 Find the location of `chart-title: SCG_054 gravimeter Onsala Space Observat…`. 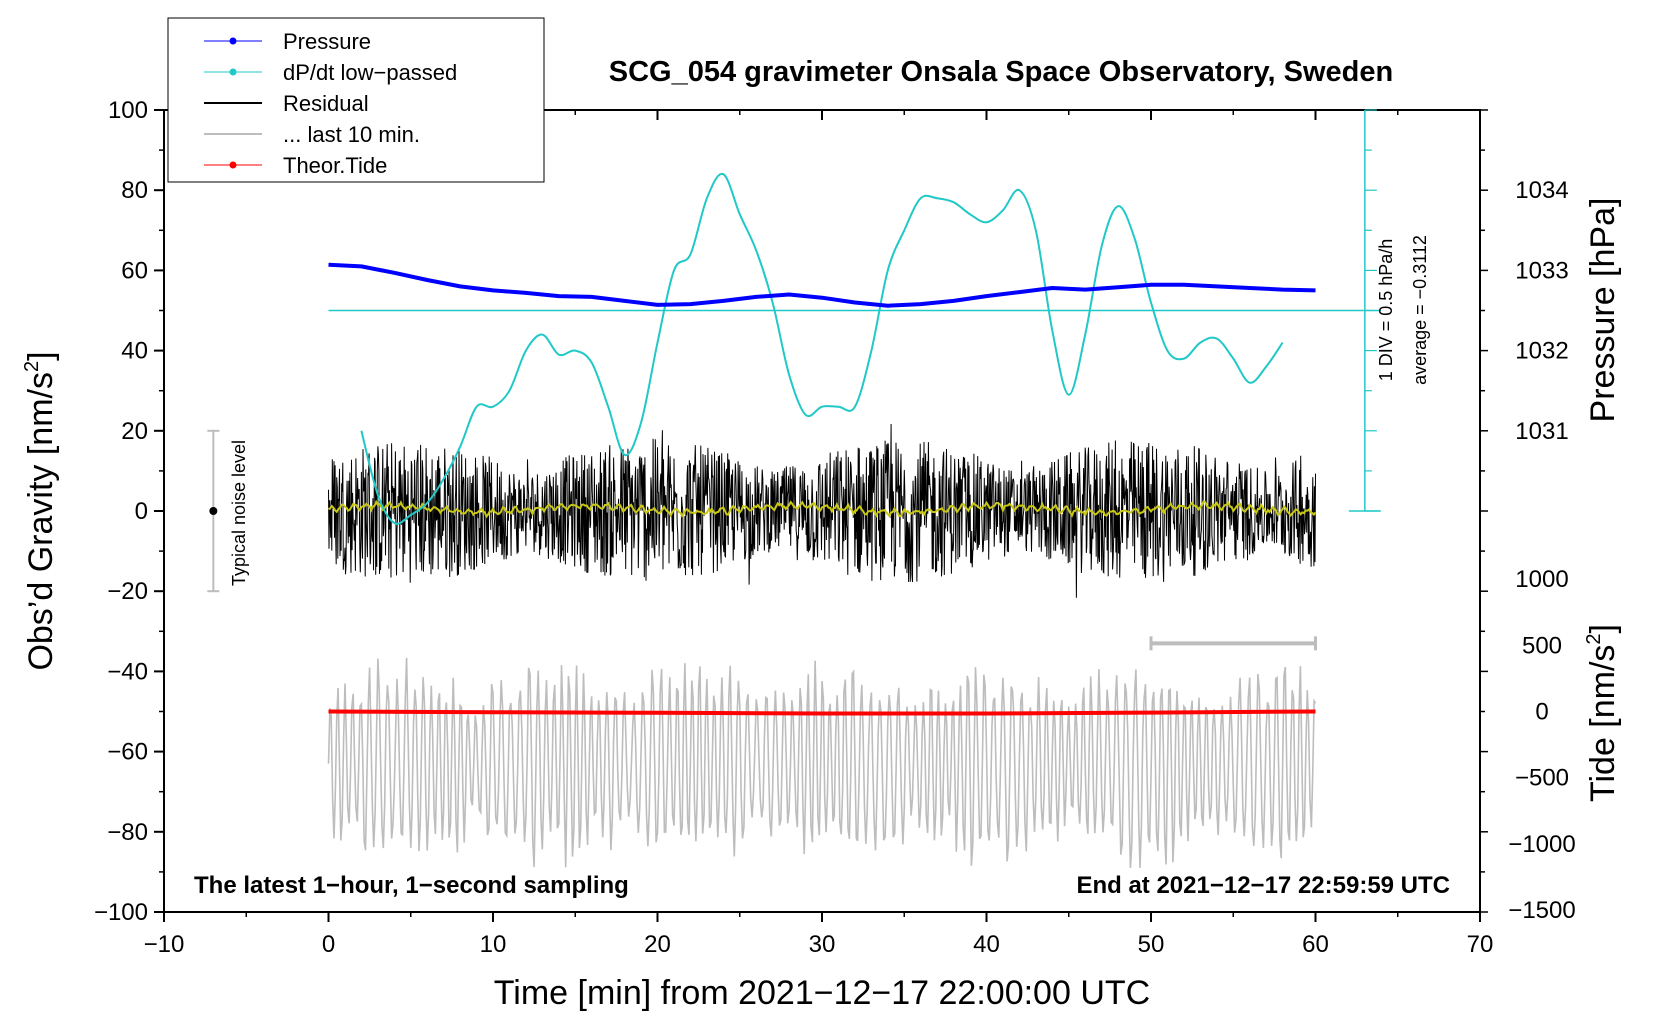

chart-title: SCG_054 gravimeter Onsala Space Observat… is located at coordinates (1001, 72).